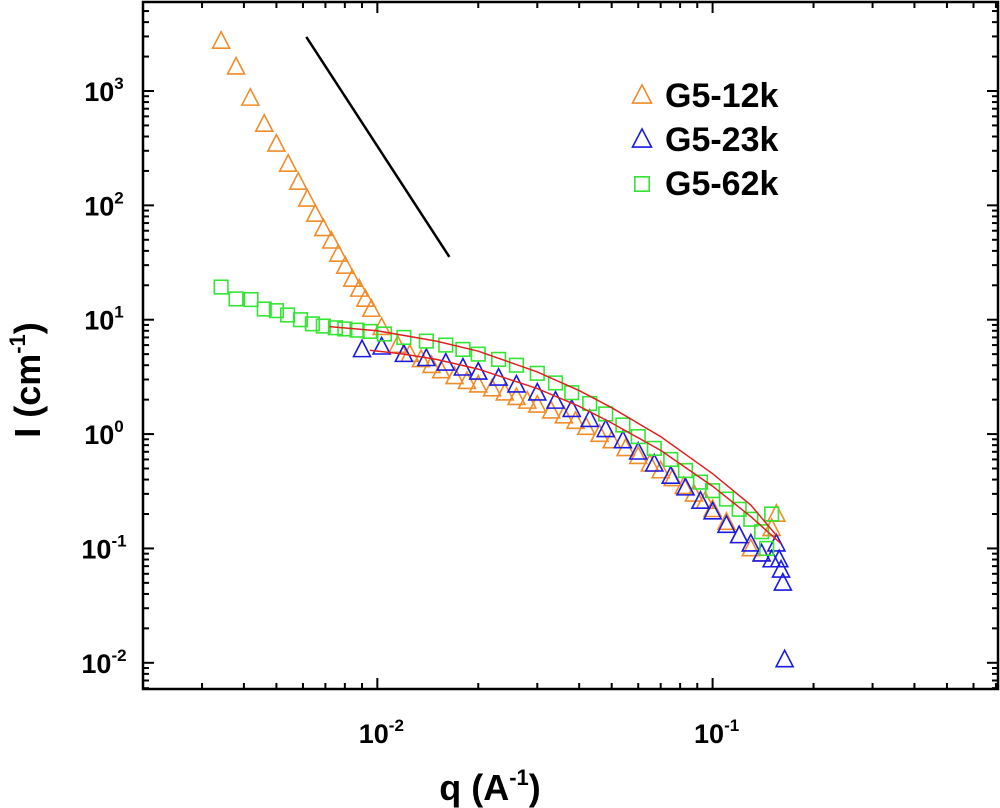 The width and height of the screenshot is (1000, 808). Describe the element at coordinates (642, 93) in the screenshot. I see `legend-marker-g5-12k` at that location.